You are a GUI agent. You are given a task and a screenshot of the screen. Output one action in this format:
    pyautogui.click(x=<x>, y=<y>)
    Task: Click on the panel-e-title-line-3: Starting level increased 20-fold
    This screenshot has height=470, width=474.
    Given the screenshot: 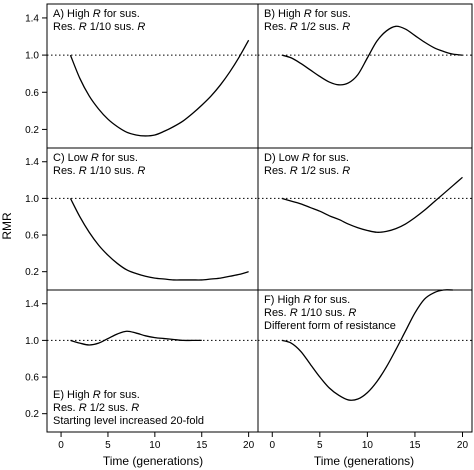 What is the action you would take?
    pyautogui.click(x=128, y=421)
    